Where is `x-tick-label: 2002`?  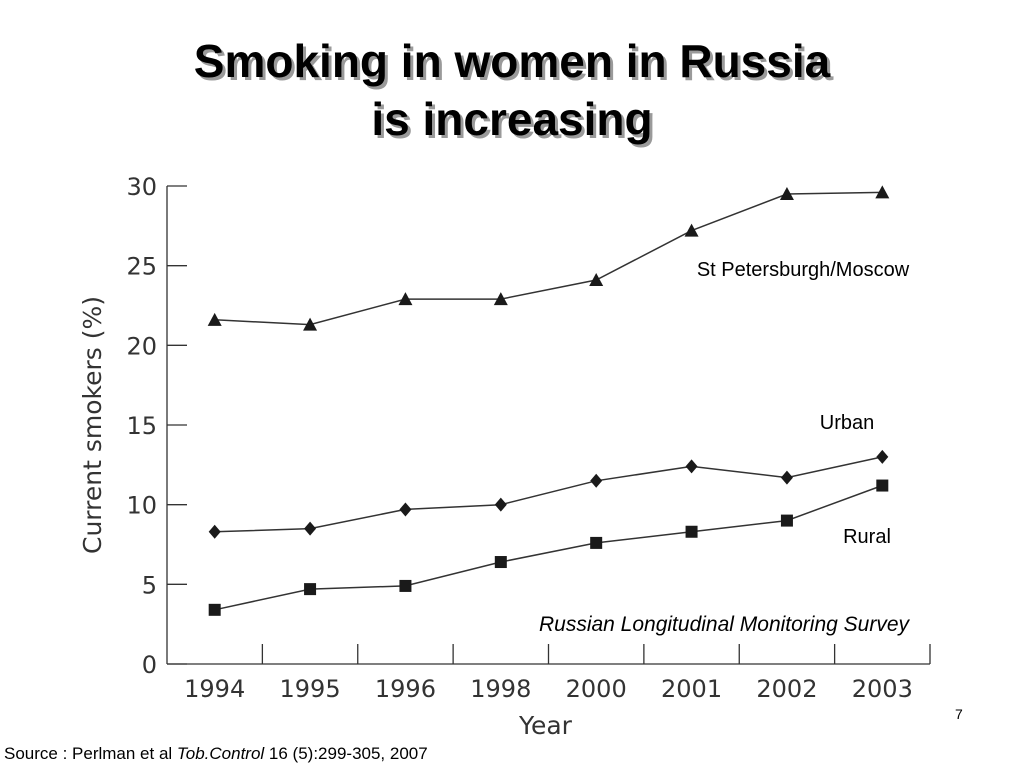
x-tick-label: 2002 is located at coordinates (786, 689).